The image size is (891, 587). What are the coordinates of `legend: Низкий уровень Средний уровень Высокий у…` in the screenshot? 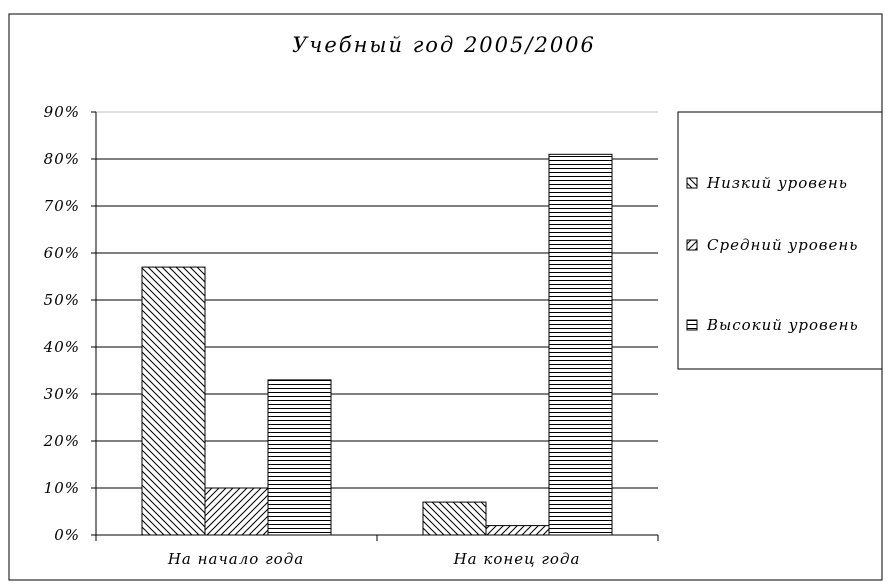 It's located at (780, 240).